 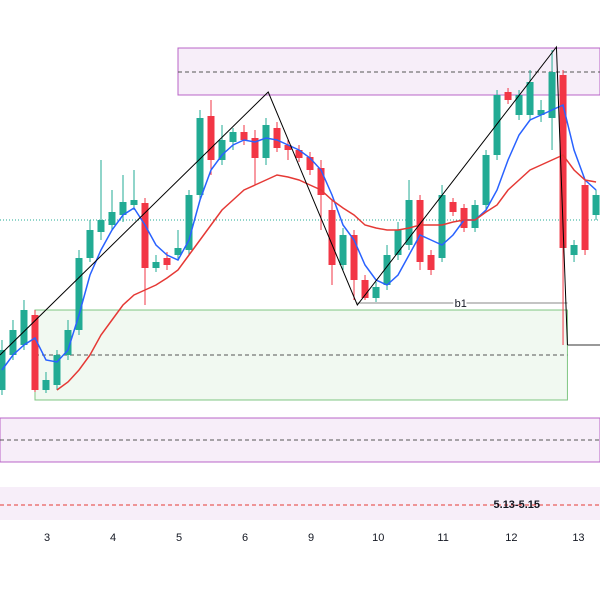 What do you see at coordinates (517, 505) in the screenshot?
I see `band-label: 5.13-5.15` at bounding box center [517, 505].